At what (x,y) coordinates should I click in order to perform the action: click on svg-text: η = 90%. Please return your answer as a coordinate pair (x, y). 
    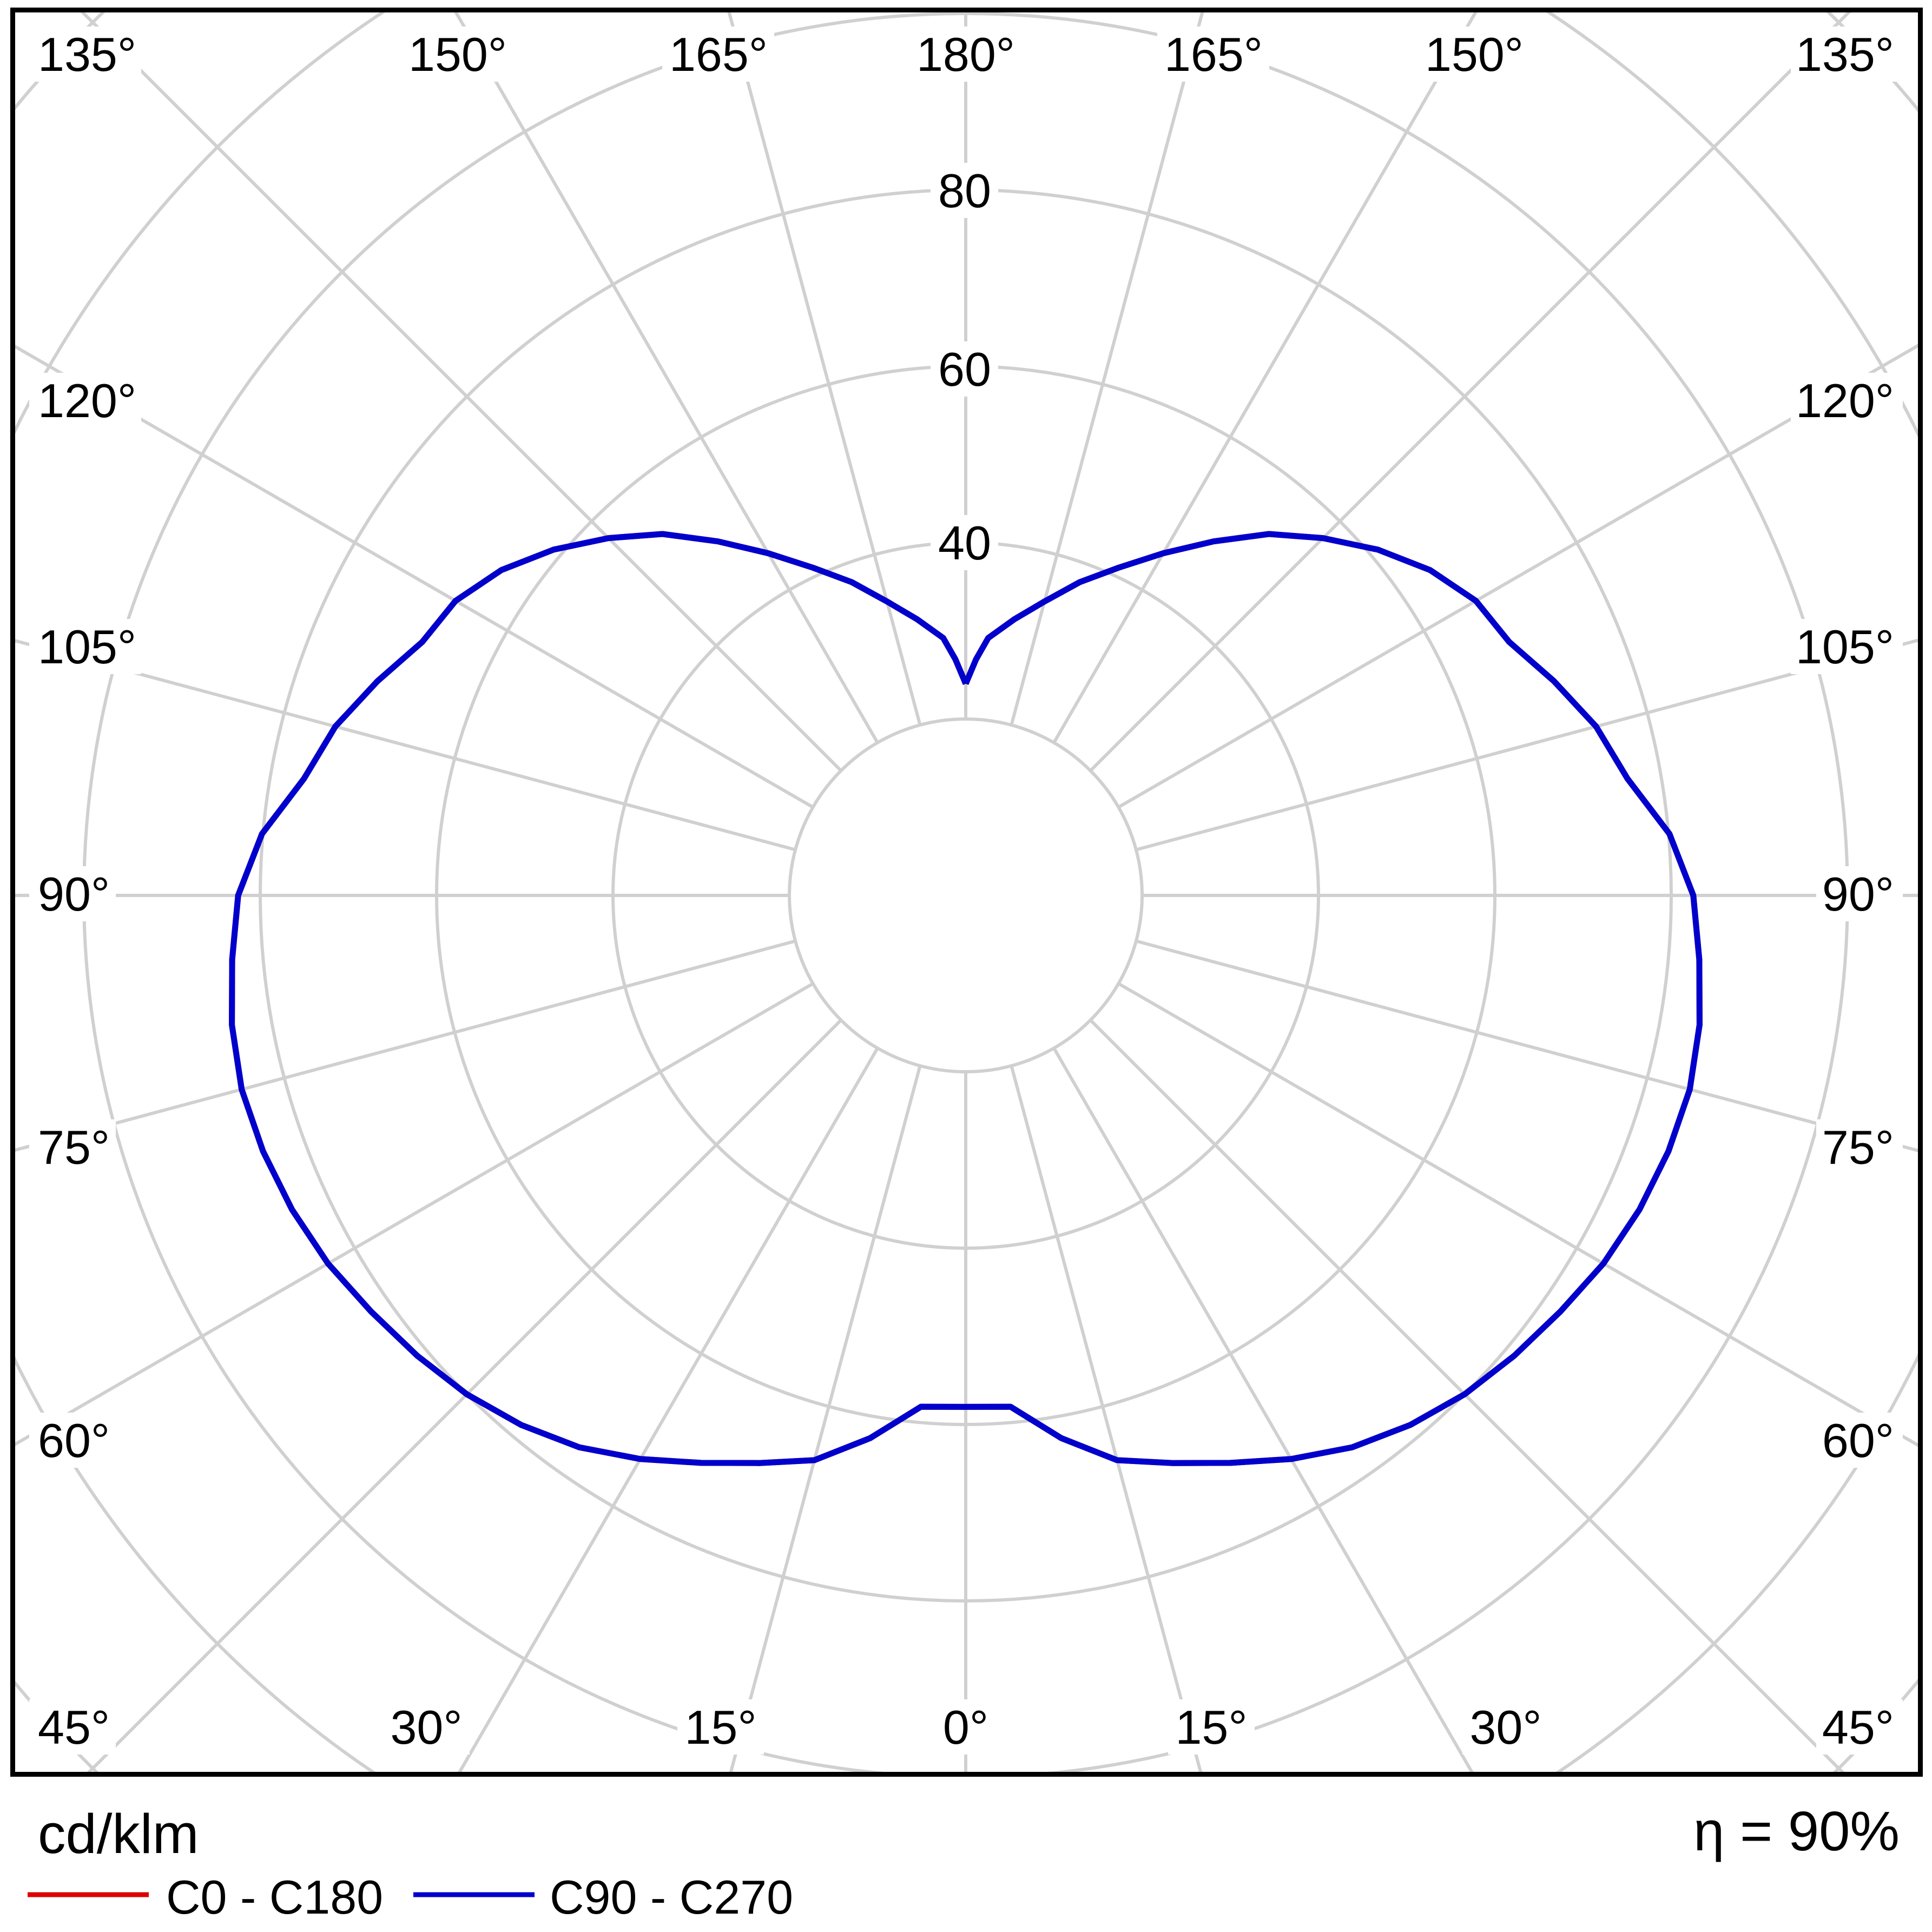
    Looking at the image, I should click on (1797, 1831).